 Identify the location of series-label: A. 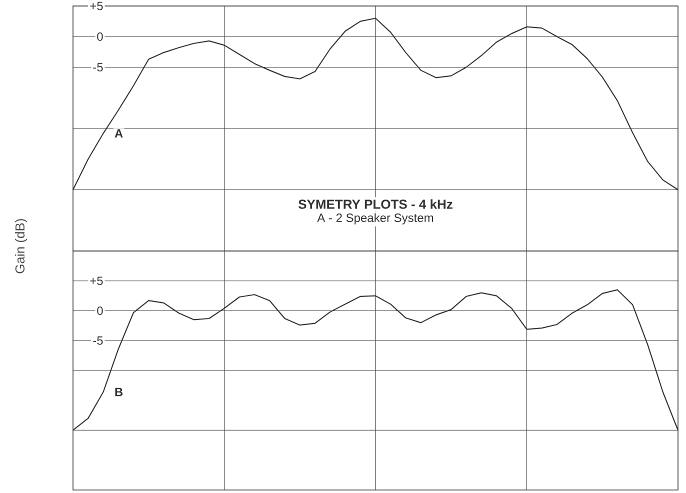
(118, 133).